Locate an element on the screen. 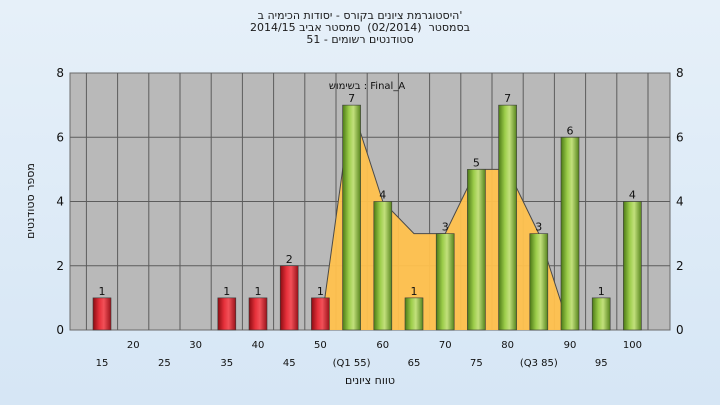 This screenshot has width=720, height=405. legend-label: בשימוש : Final_A is located at coordinates (367, 86).